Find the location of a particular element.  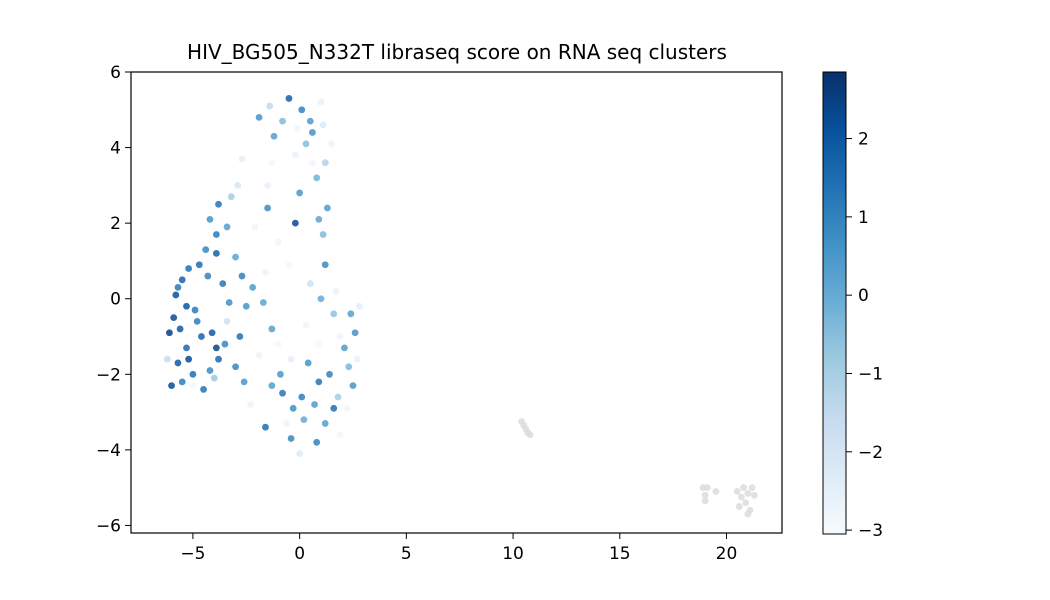

x-axis: −5 0 5 10 15 20 is located at coordinates (458, 548).